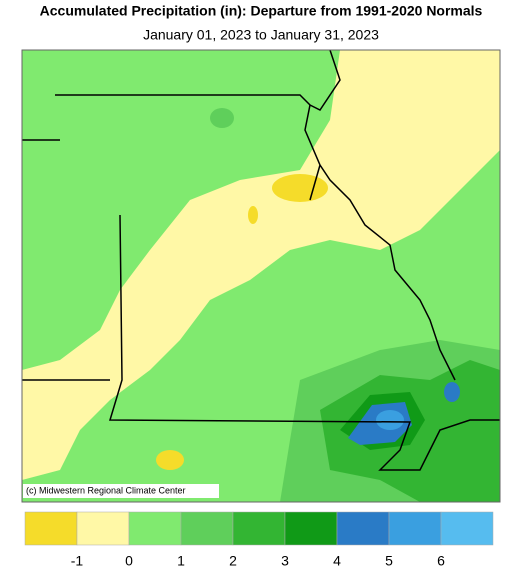 The height and width of the screenshot is (568, 522). Describe the element at coordinates (389, 560) in the screenshot. I see `legend-tick-label: 5` at that location.